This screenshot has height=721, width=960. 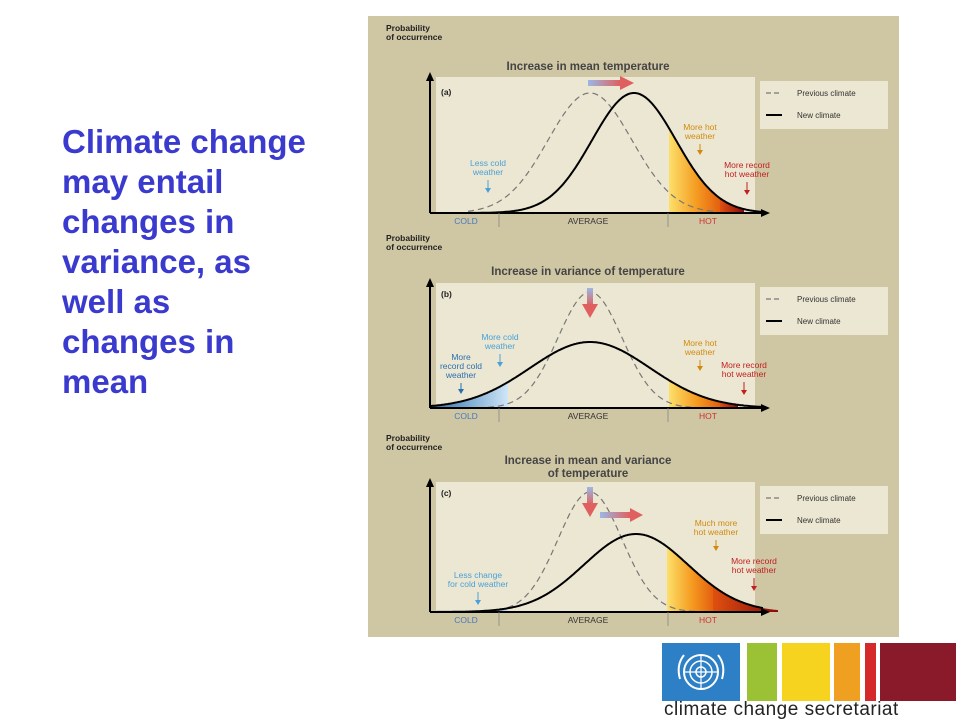 I want to click on un-emblem-icon, so click(x=701, y=672).